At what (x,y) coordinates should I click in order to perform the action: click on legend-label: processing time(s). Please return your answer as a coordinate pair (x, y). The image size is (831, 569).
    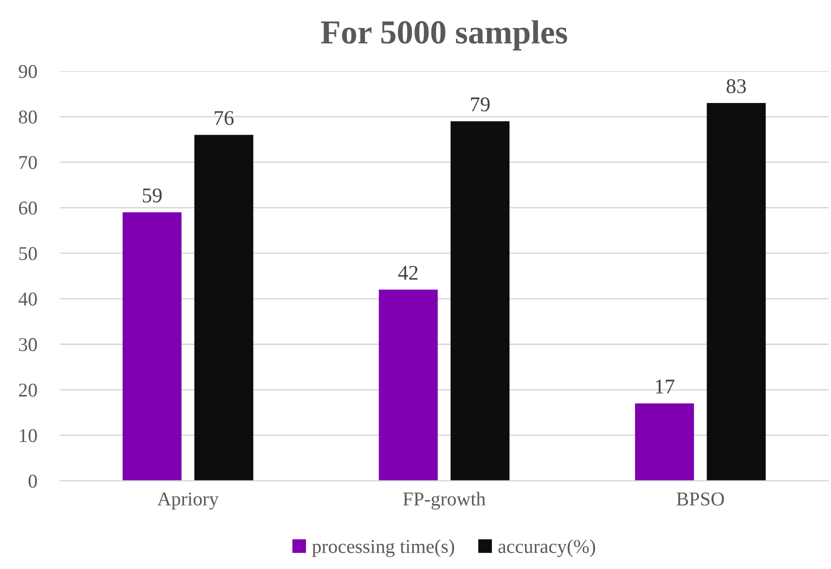
    Looking at the image, I should click on (383, 548).